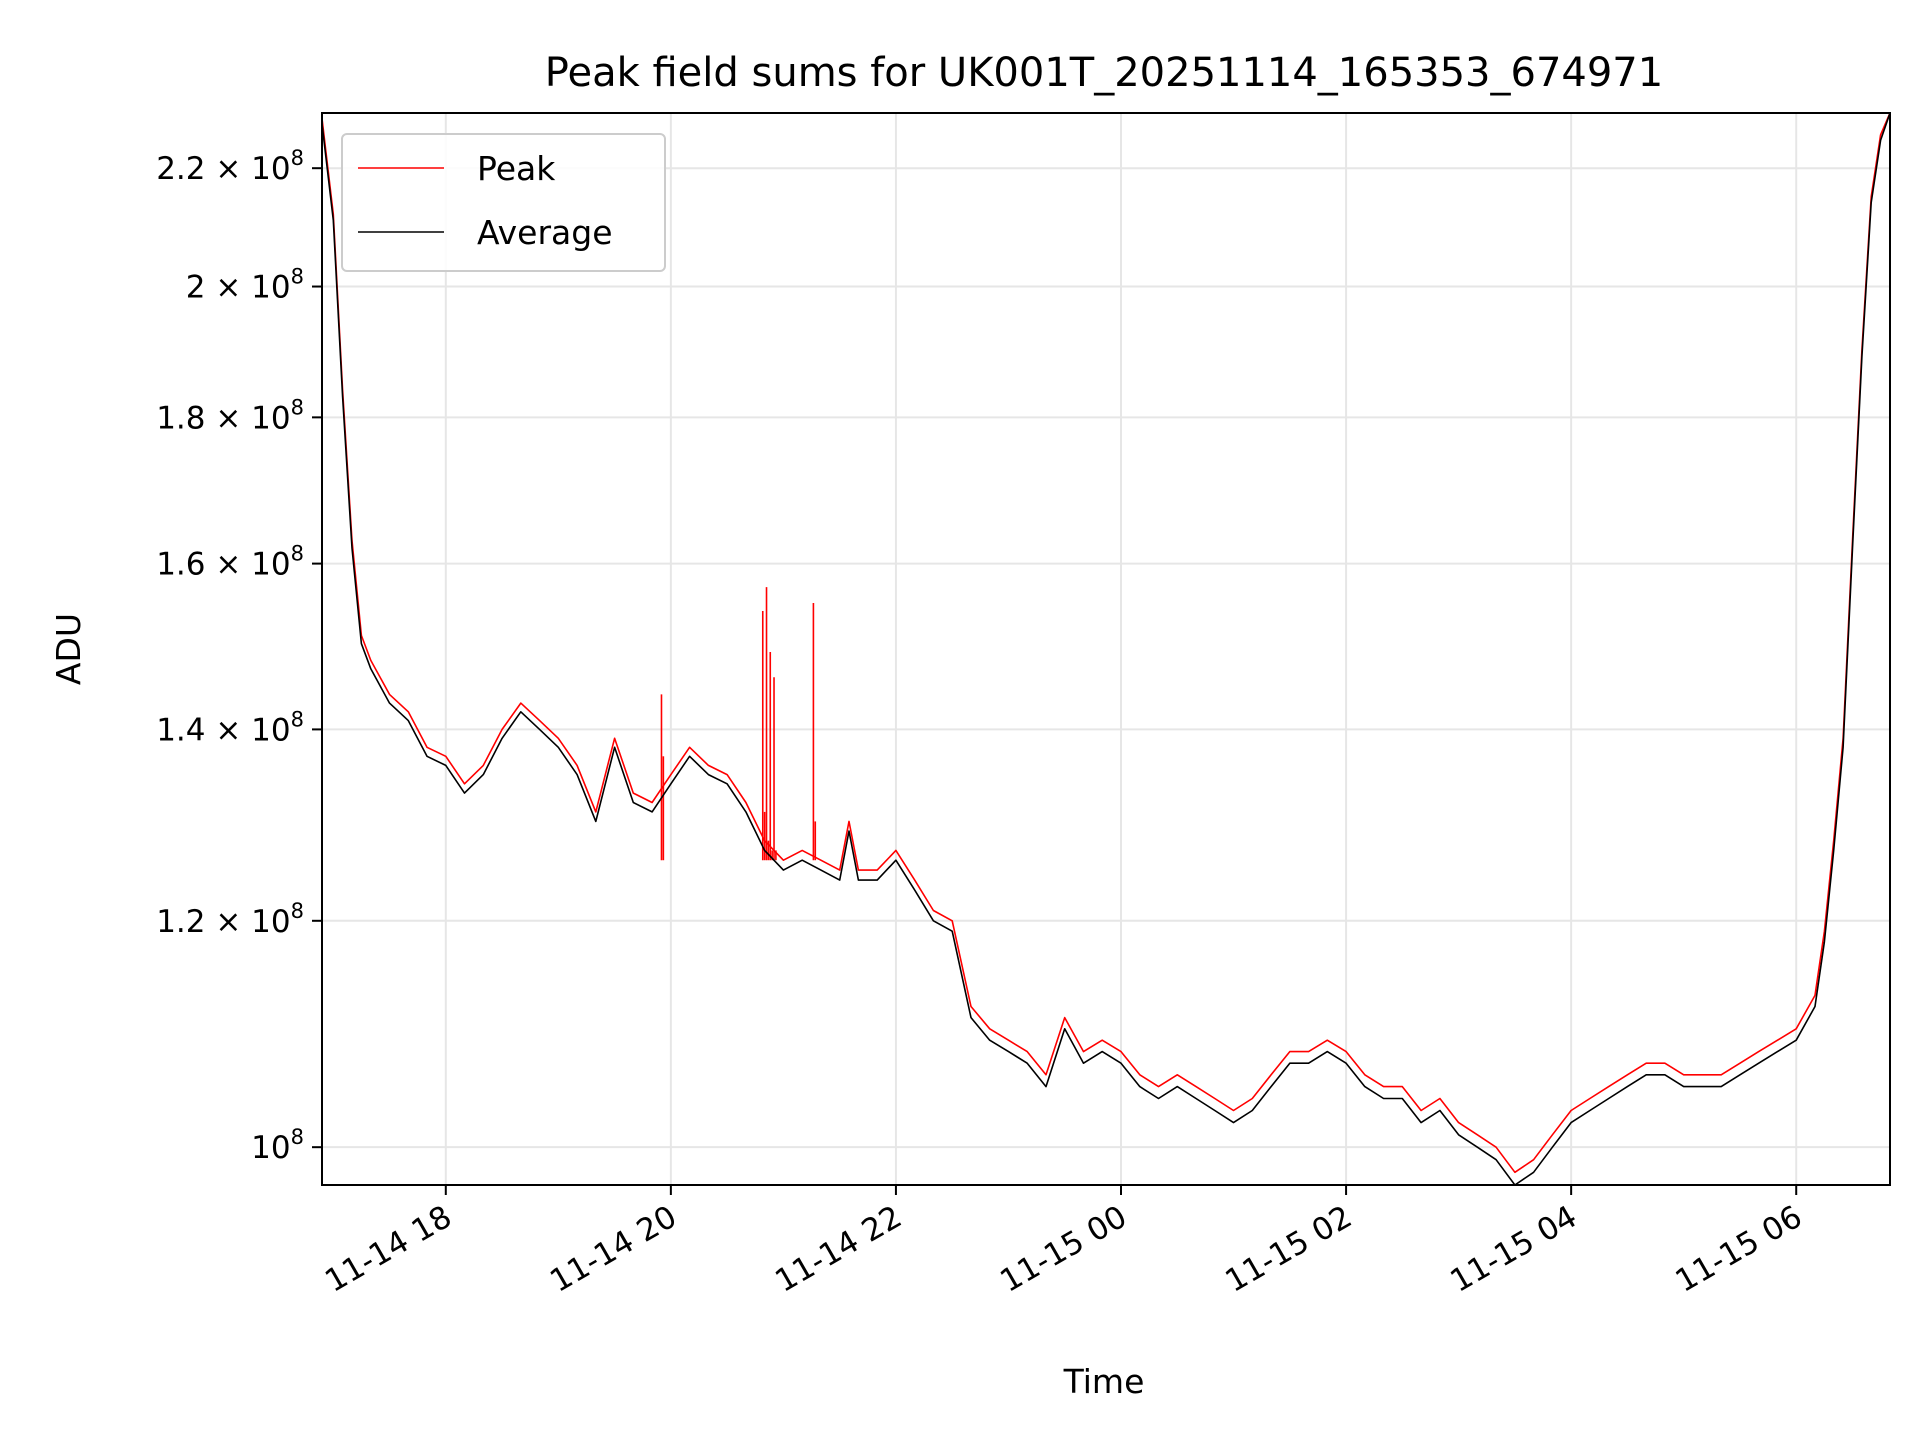 This screenshot has width=1920, height=1440. What do you see at coordinates (230, 415) in the screenshot?
I see `y-tick-label: 1.8 × 108` at bounding box center [230, 415].